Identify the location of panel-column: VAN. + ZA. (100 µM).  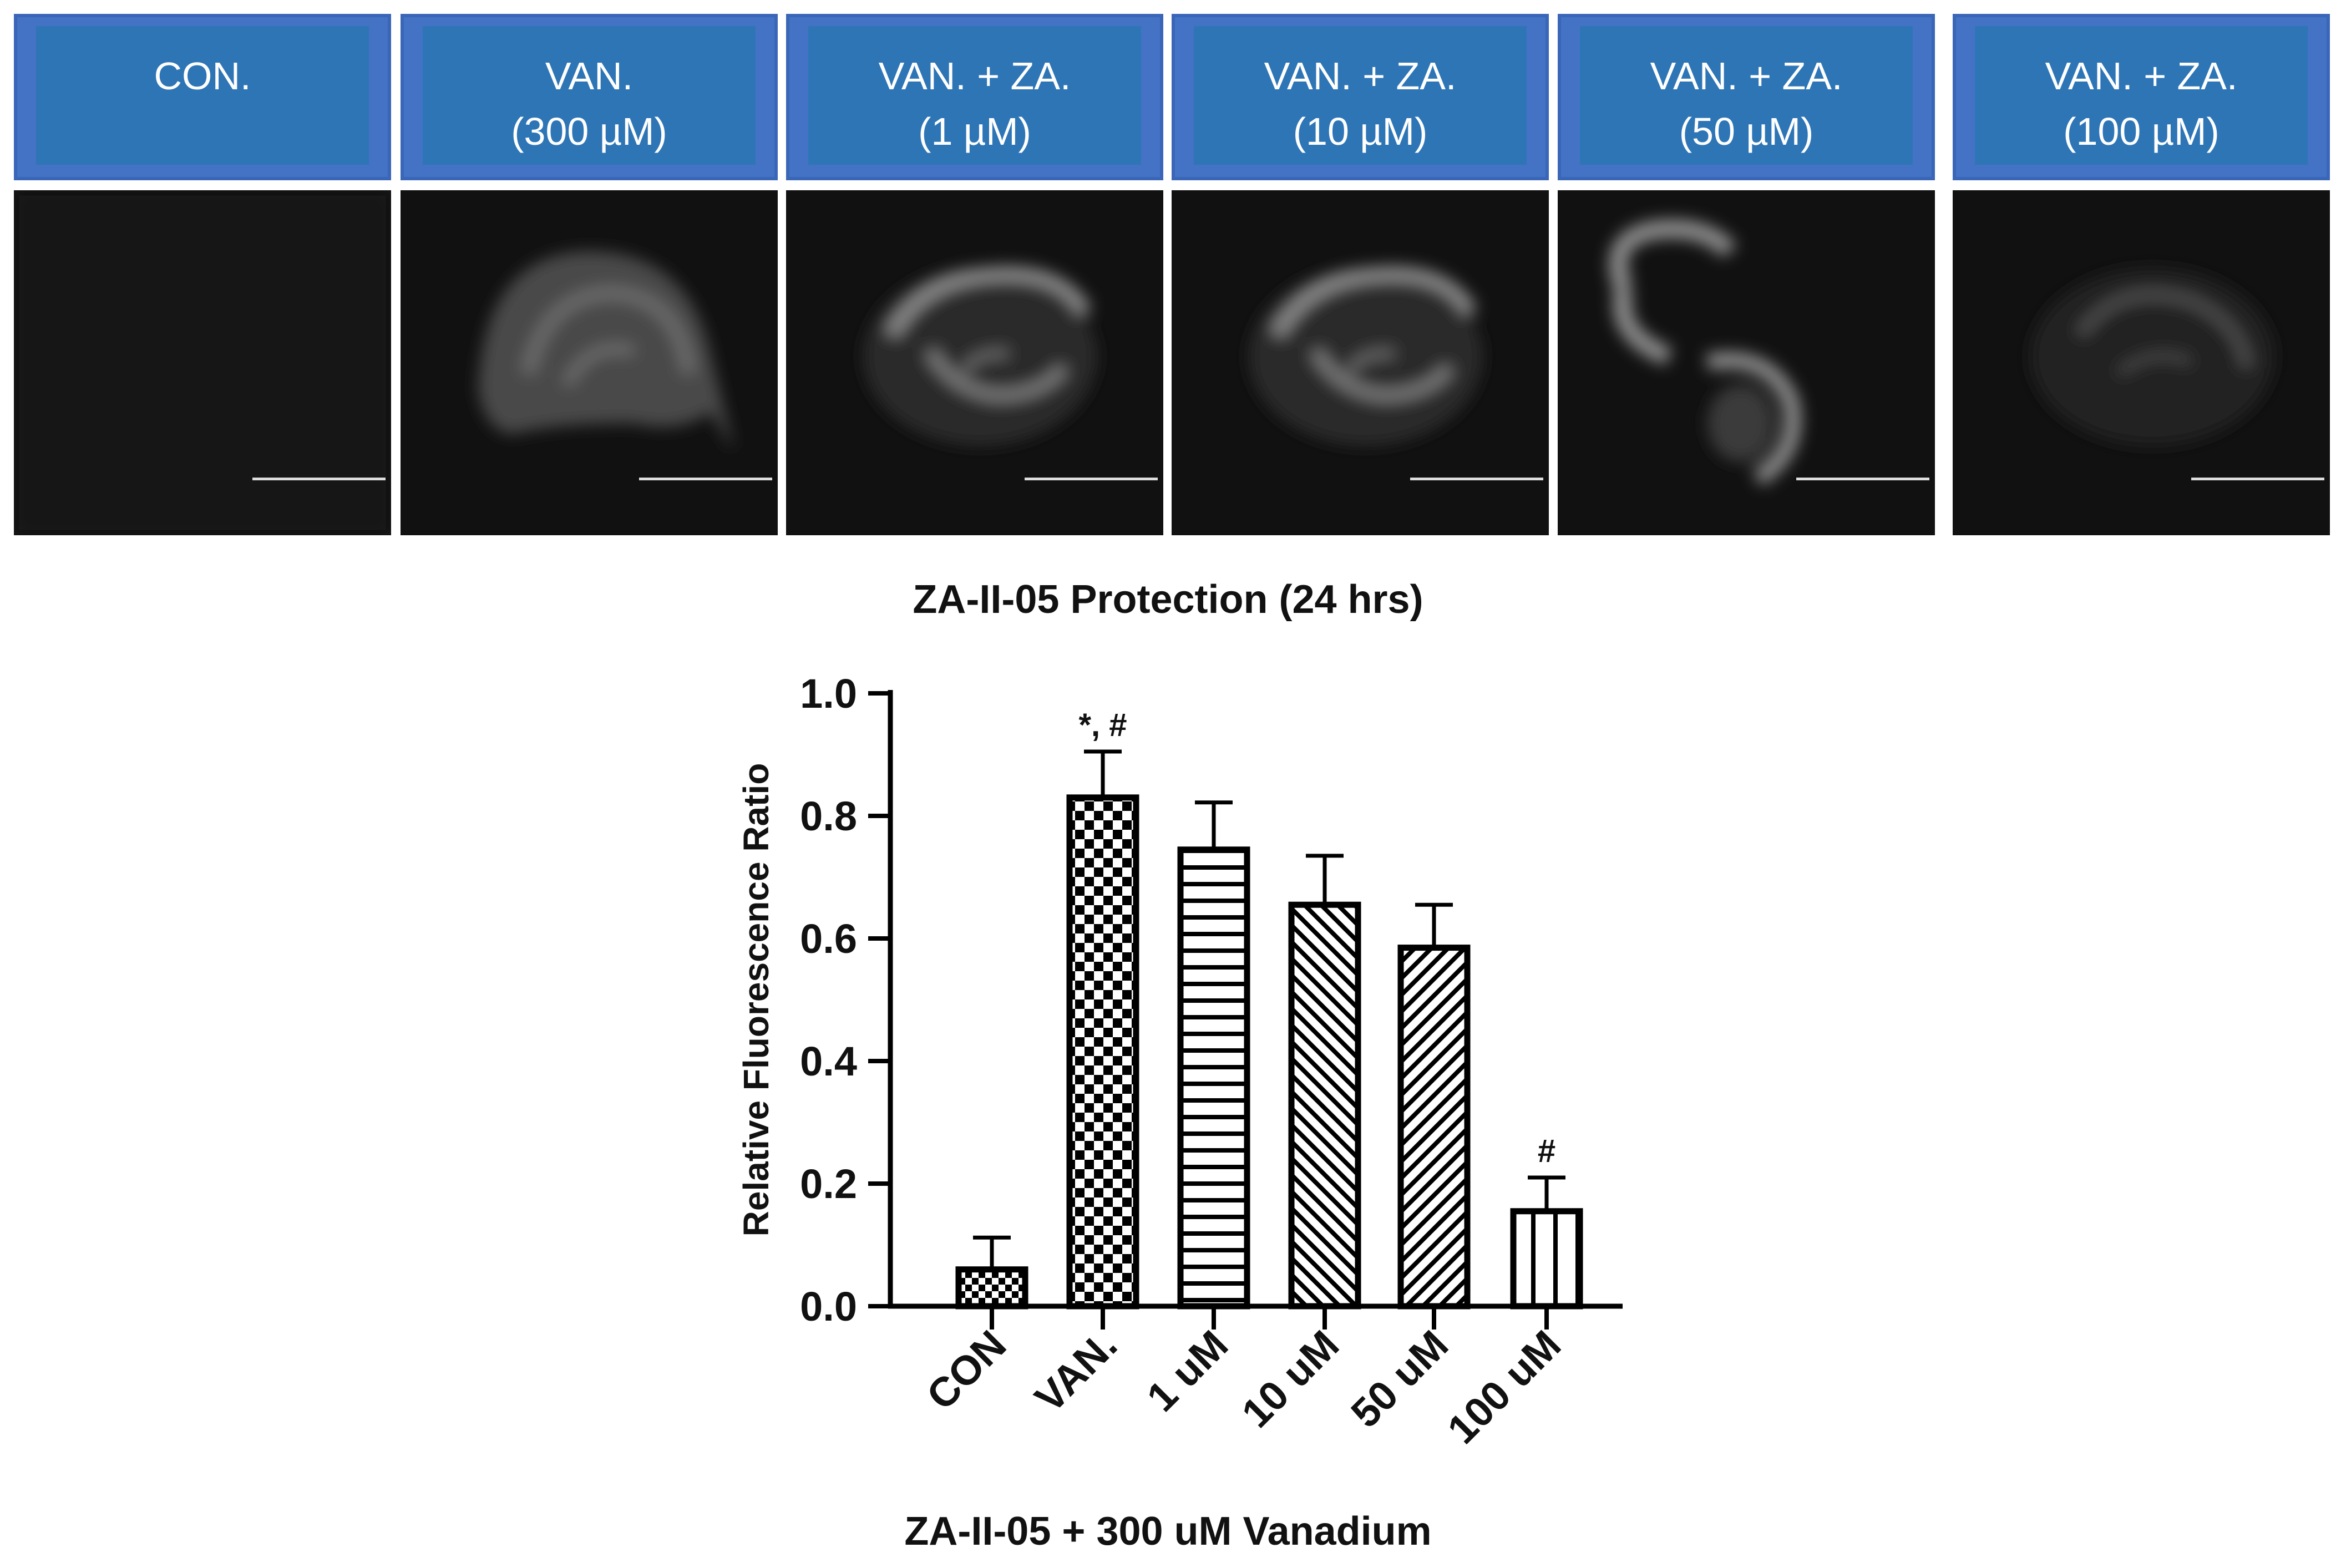
(2141, 276).